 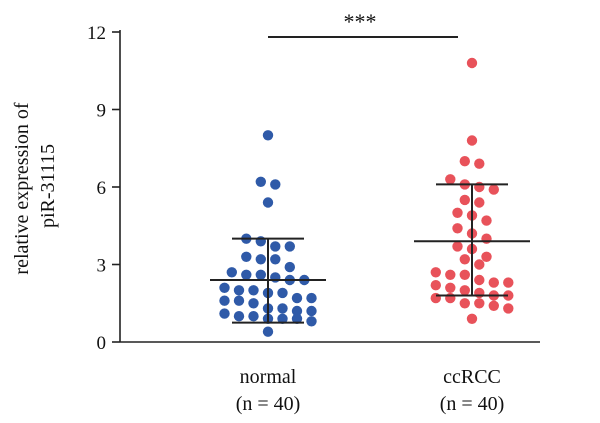 What do you see at coordinates (102, 343) in the screenshot?
I see `y-tick-label: 0` at bounding box center [102, 343].